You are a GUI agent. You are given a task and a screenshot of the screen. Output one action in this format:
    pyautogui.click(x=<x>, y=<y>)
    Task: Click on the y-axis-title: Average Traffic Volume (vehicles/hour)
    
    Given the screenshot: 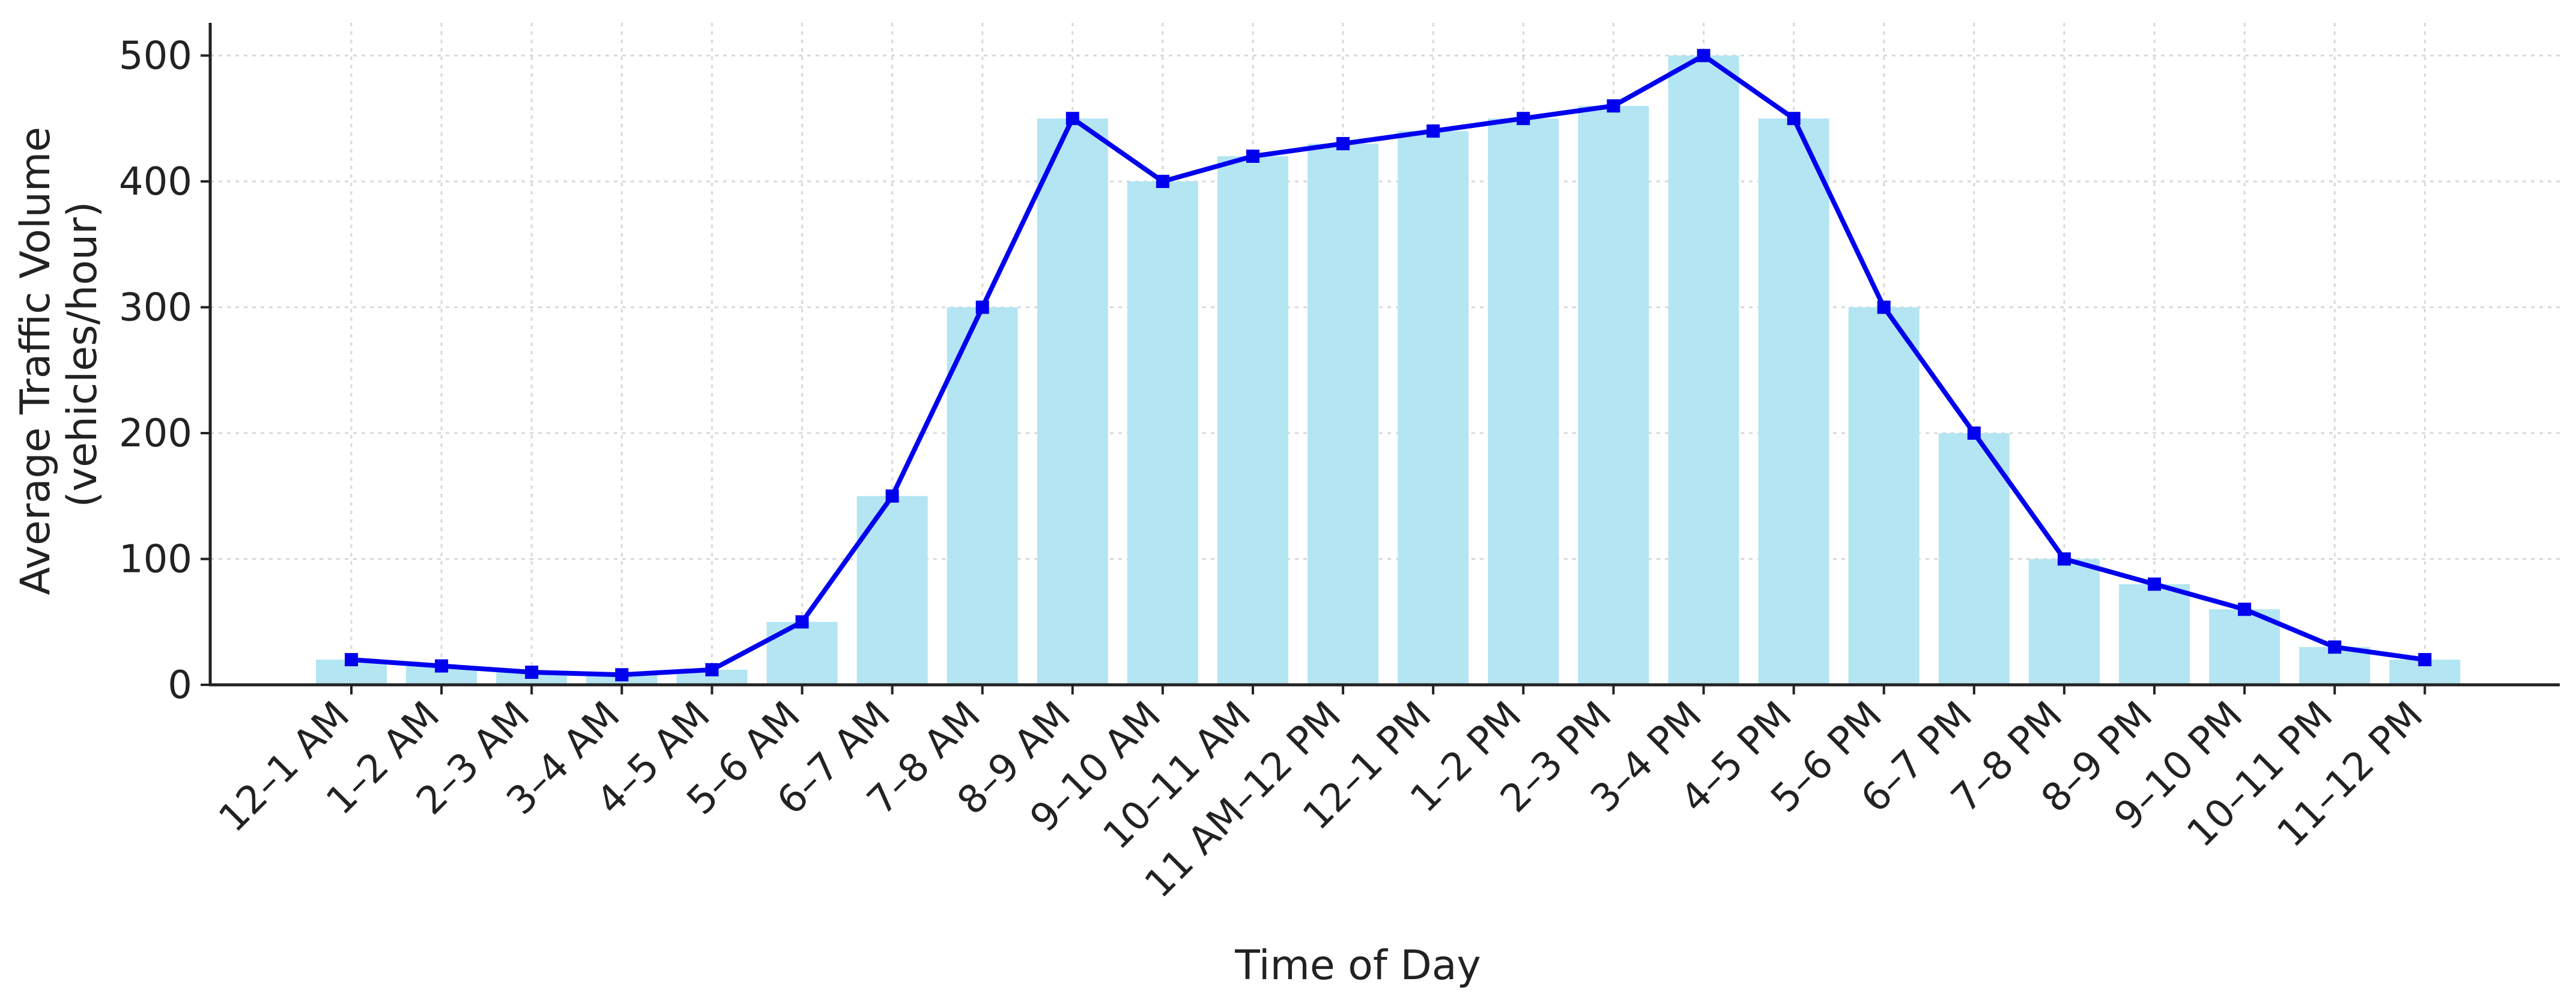 What is the action you would take?
    pyautogui.click(x=59, y=355)
    